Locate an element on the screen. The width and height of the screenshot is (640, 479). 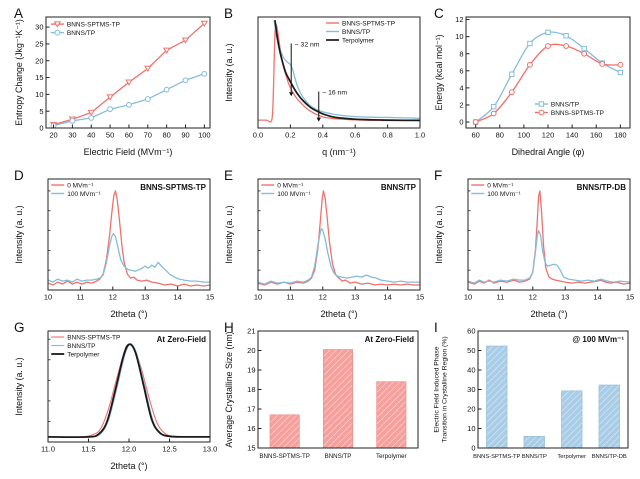
svg-text: 2 is located at coordinates (461, 105).